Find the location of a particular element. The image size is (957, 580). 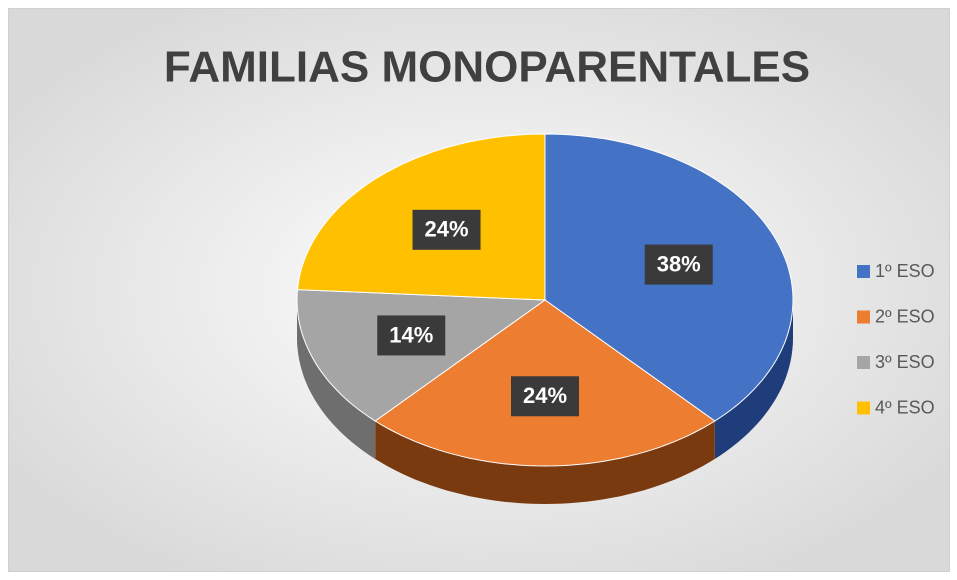

data-label: 38% is located at coordinates (679, 263).